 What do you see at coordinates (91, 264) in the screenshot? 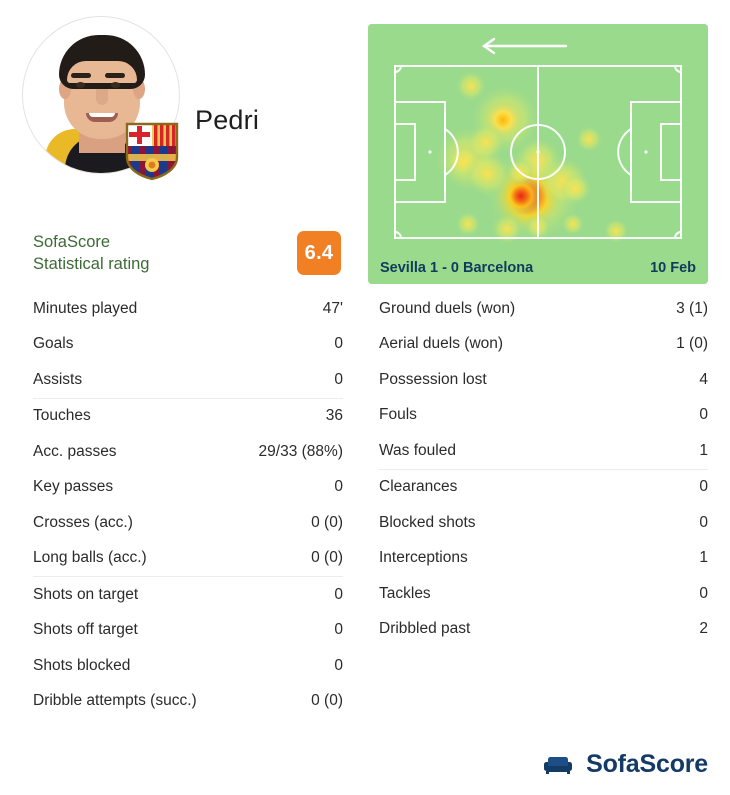
I see `rating-label-line2: Statistical rating` at bounding box center [91, 264].